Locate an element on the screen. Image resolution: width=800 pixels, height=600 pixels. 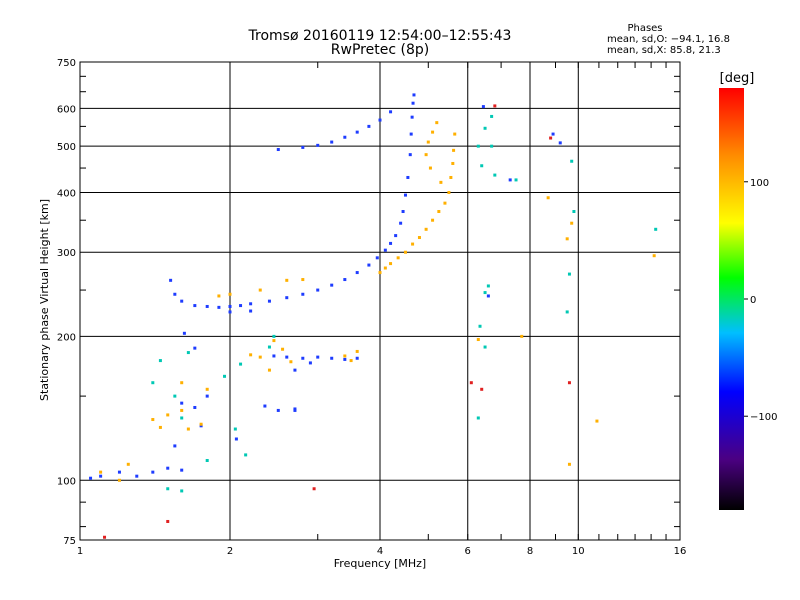
y-tick-label: 400 is located at coordinates (66, 193).